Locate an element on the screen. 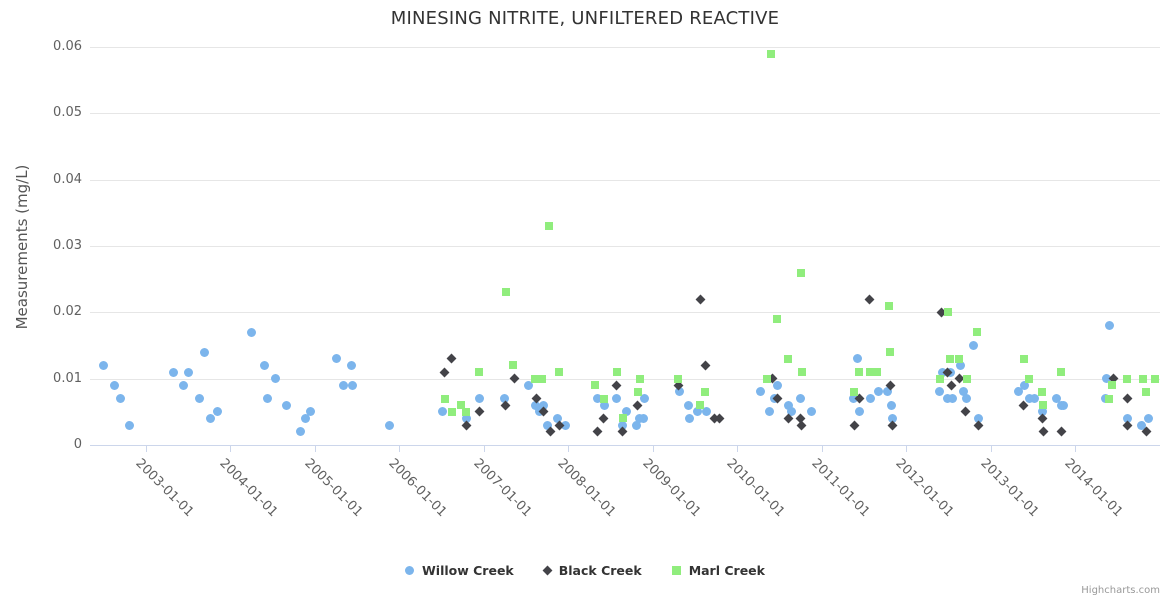 The width and height of the screenshot is (1170, 600). highcharts-credit: Highcharts.com is located at coordinates (1120, 590).